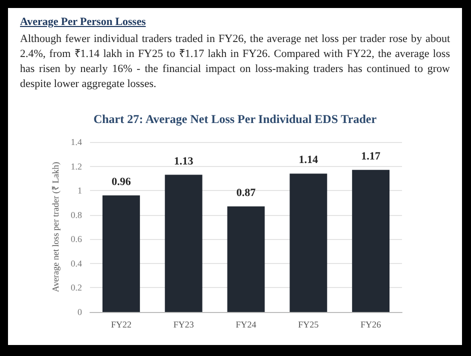 Image resolution: width=471 pixels, height=356 pixels. What do you see at coordinates (121, 325) in the screenshot?
I see `x-tick-label: FY22` at bounding box center [121, 325].